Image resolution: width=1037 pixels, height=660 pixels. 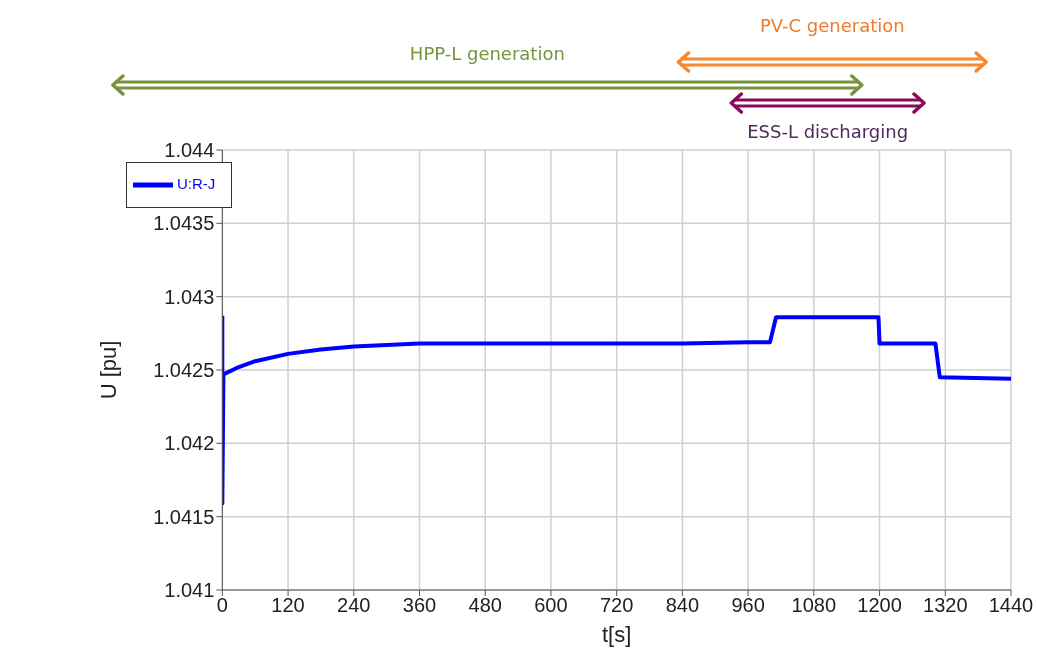 I want to click on y-tick-label: 1.043, so click(x=189, y=296).